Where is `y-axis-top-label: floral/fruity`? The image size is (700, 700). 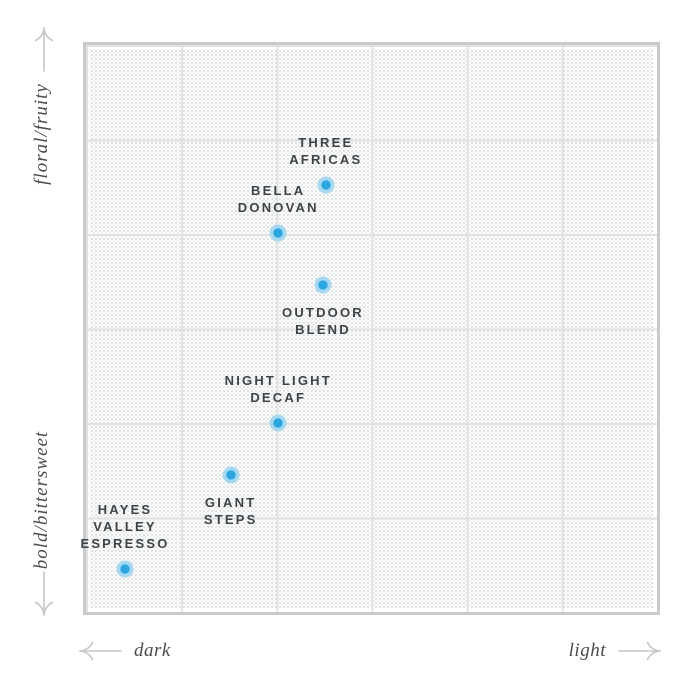 y-axis-top-label: floral/fruity is located at coordinates (41, 134).